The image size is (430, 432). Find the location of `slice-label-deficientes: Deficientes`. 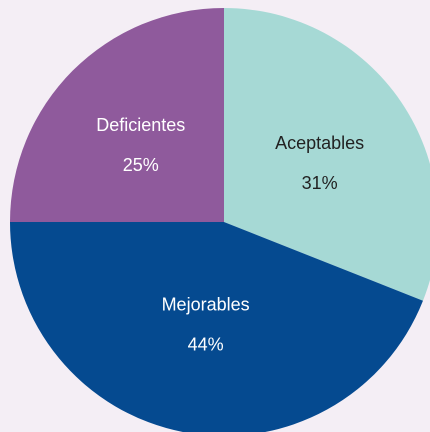

slice-label-deficientes: Deficientes is located at coordinates (140, 125).